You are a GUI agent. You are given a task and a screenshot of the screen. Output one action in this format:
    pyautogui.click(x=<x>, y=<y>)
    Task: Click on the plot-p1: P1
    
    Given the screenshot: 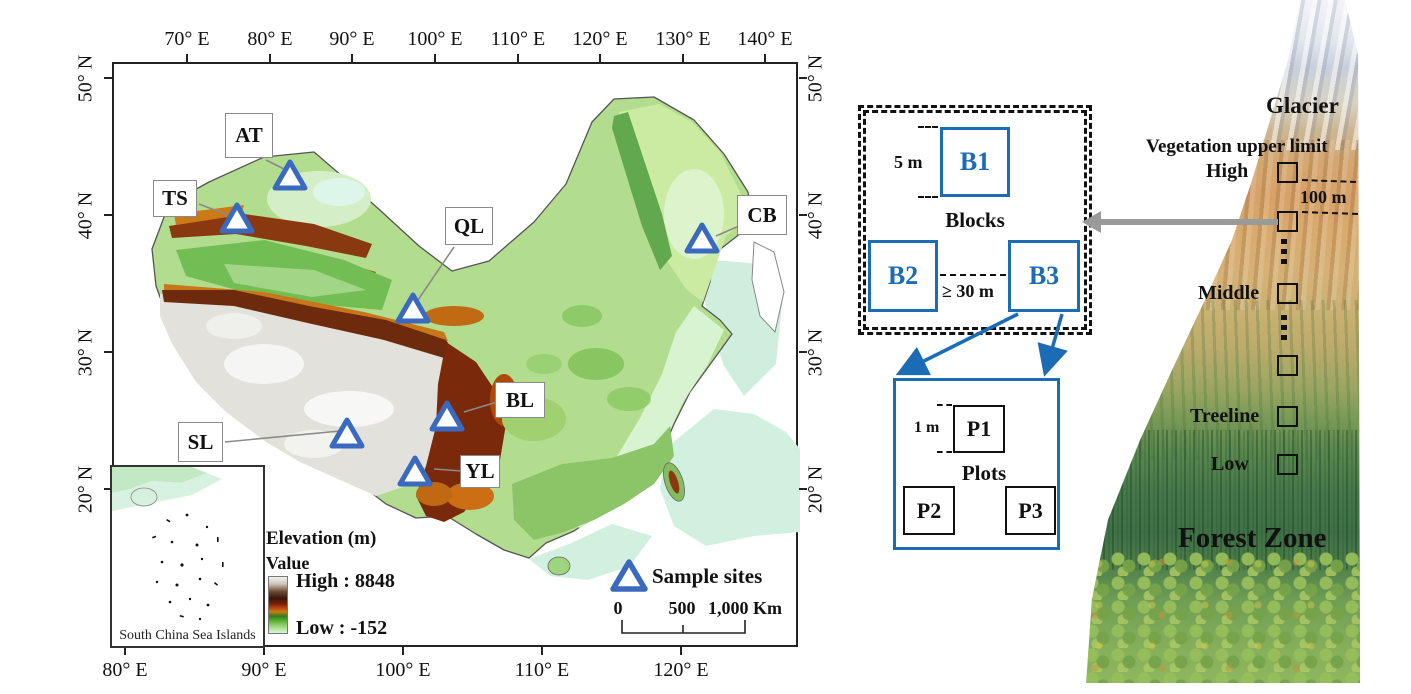 What is the action you would take?
    pyautogui.click(x=979, y=429)
    